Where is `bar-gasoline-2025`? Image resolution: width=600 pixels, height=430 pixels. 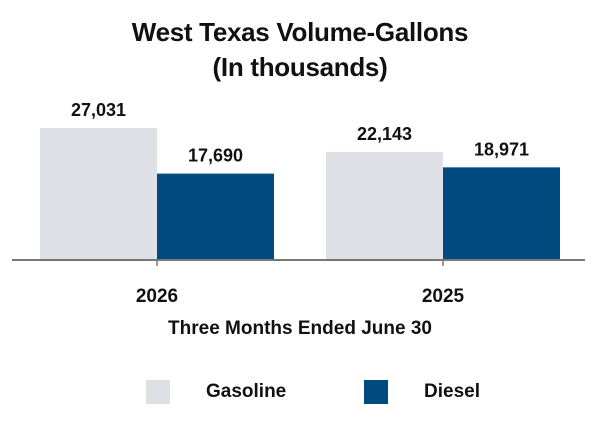 bar-gasoline-2025 is located at coordinates (384, 205).